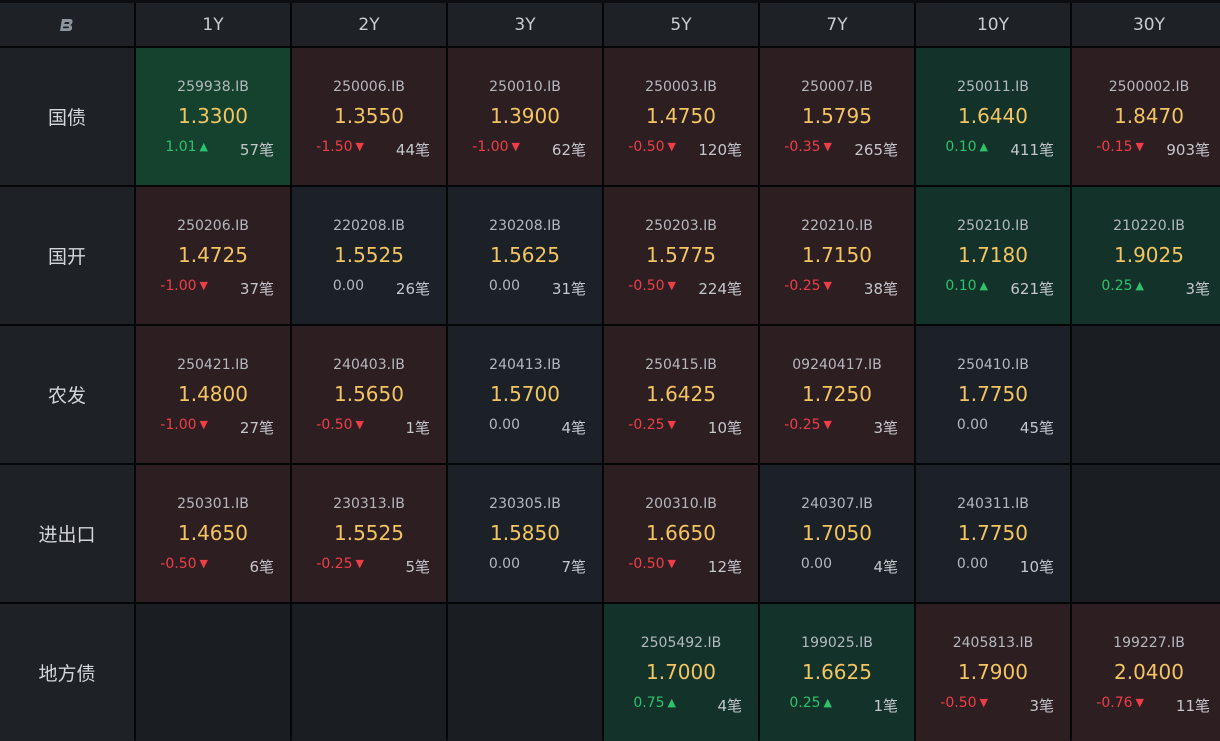  Describe the element at coordinates (646, 425) in the screenshot. I see `change-text: -0.25` at that location.